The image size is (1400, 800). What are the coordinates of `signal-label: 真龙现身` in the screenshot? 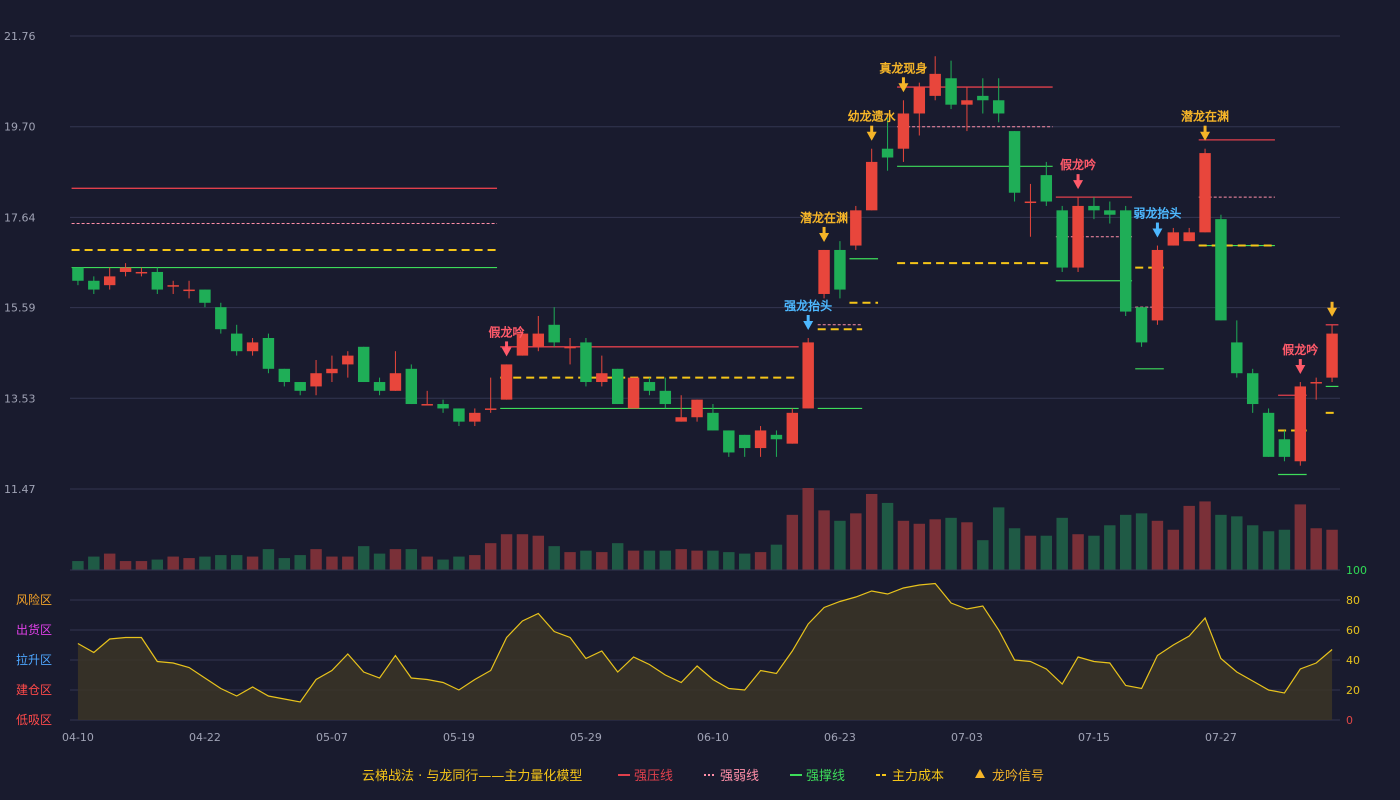 It's located at (903, 67).